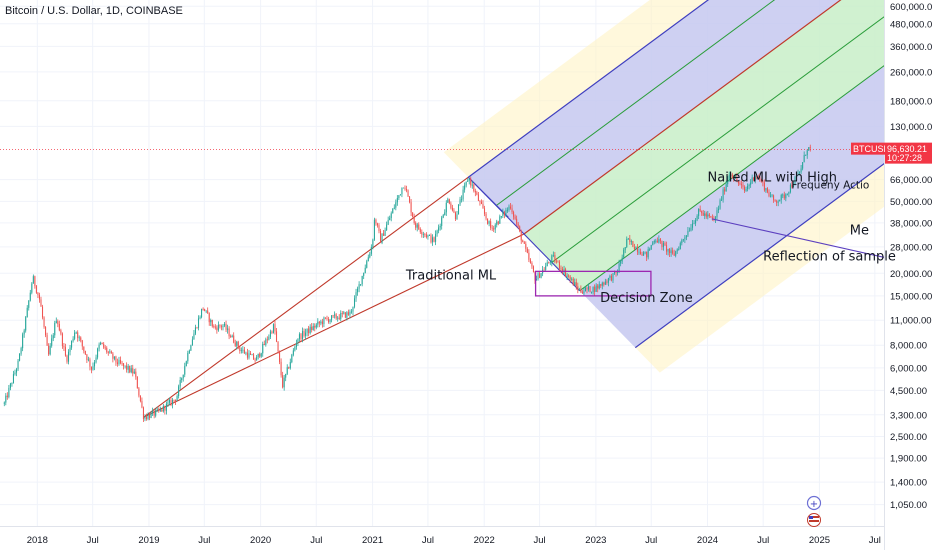 Image resolution: width=932 pixels, height=550 pixels. What do you see at coordinates (911, 247) in the screenshot?
I see `y-tick-label: 28,000.00` at bounding box center [911, 247].